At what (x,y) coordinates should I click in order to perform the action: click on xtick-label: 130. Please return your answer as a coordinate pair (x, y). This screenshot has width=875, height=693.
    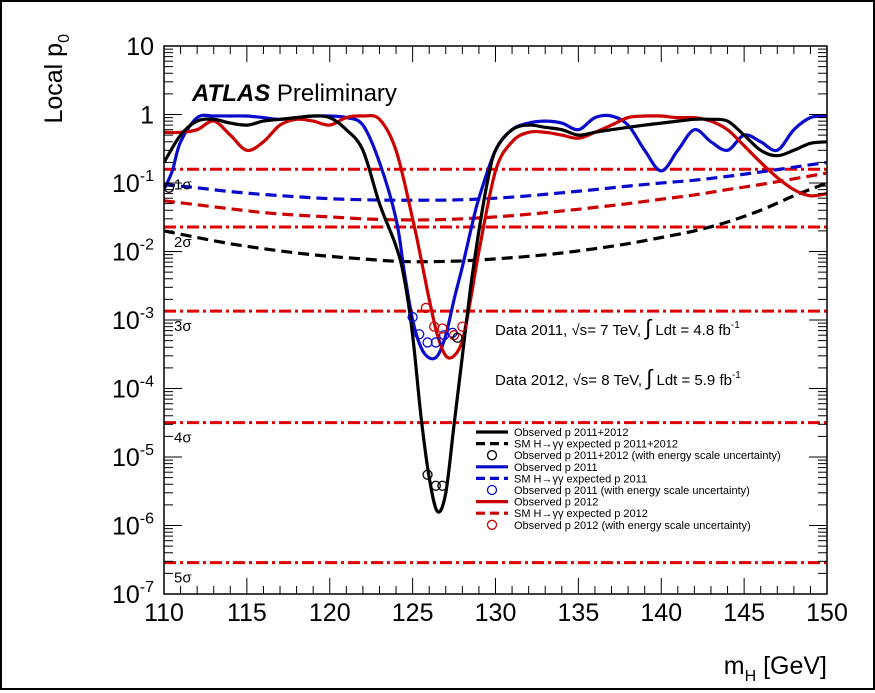
    Looking at the image, I should click on (496, 613).